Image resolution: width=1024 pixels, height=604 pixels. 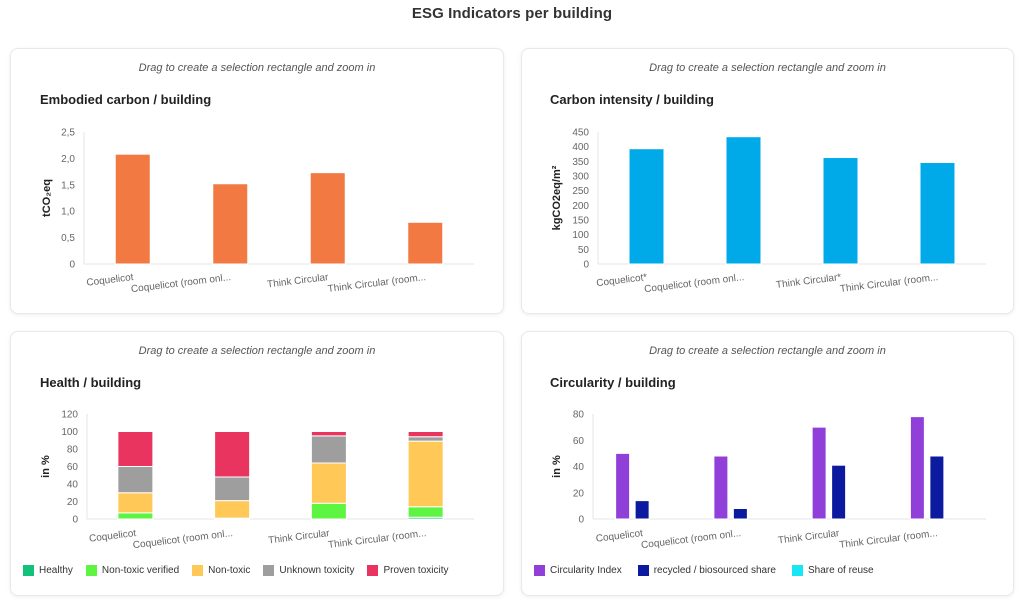 I want to click on y-tick-label: 450, so click(x=580, y=133).